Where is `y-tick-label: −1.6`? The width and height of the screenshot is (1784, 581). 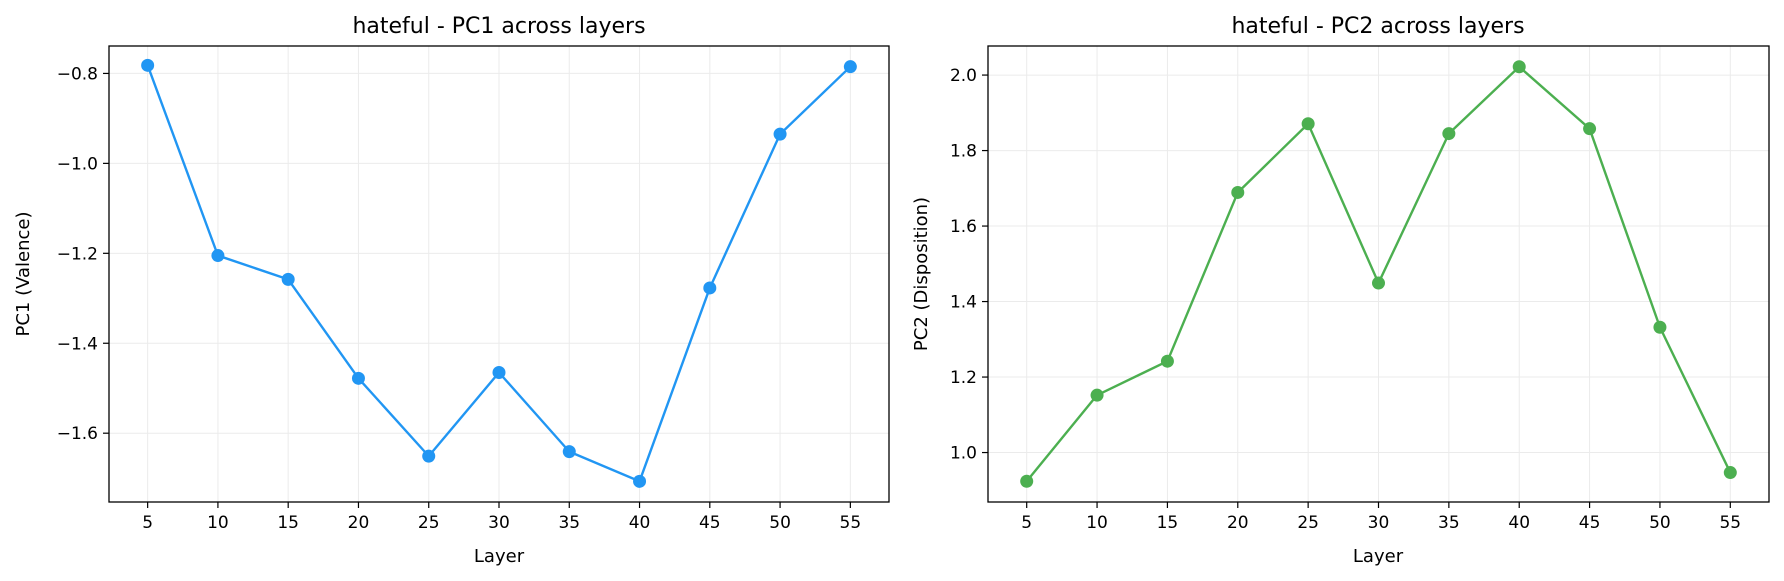
y-tick-label: −1.6 is located at coordinates (77, 434).